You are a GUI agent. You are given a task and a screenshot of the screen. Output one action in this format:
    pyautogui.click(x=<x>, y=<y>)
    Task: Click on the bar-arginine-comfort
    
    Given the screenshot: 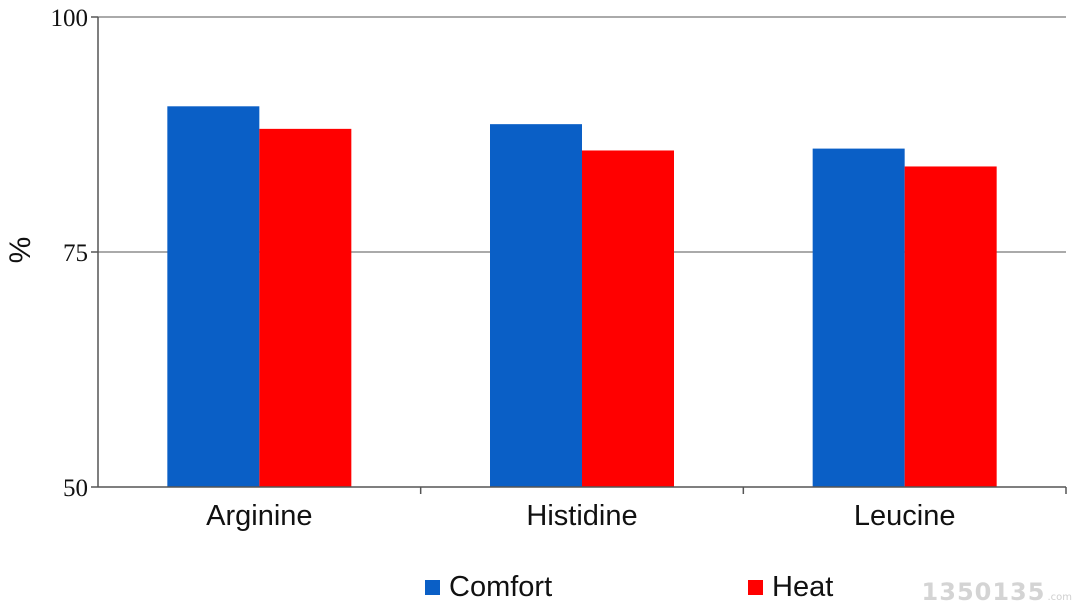 What is the action you would take?
    pyautogui.click(x=213, y=297)
    